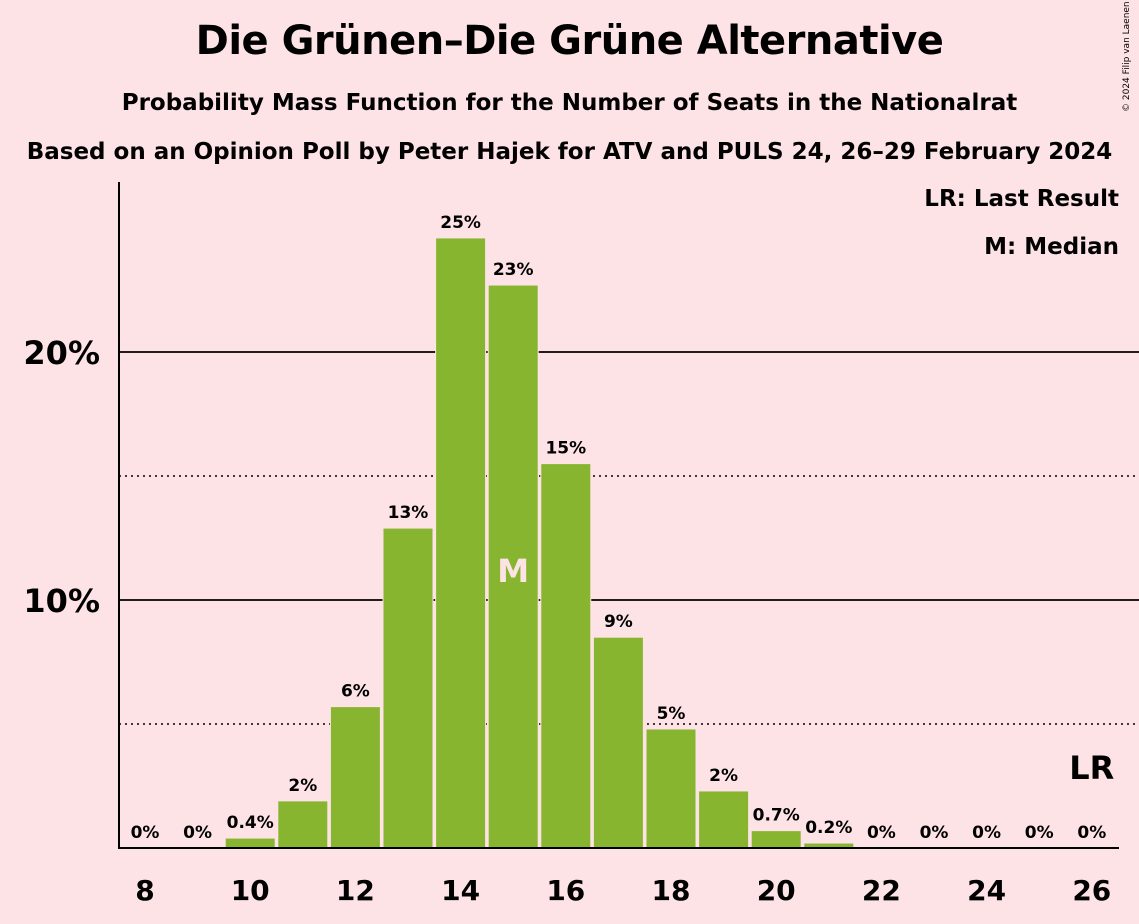 The height and width of the screenshot is (924, 1139). What do you see at coordinates (565, 890) in the screenshot?
I see `x-tick-label: 16` at bounding box center [565, 890].